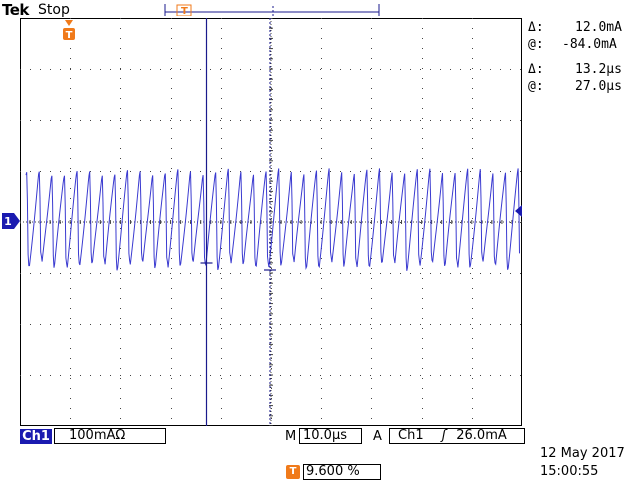 The width and height of the screenshot is (636, 484). Describe the element at coordinates (272, 10) in the screenshot. I see `record-position-bar: T` at that location.